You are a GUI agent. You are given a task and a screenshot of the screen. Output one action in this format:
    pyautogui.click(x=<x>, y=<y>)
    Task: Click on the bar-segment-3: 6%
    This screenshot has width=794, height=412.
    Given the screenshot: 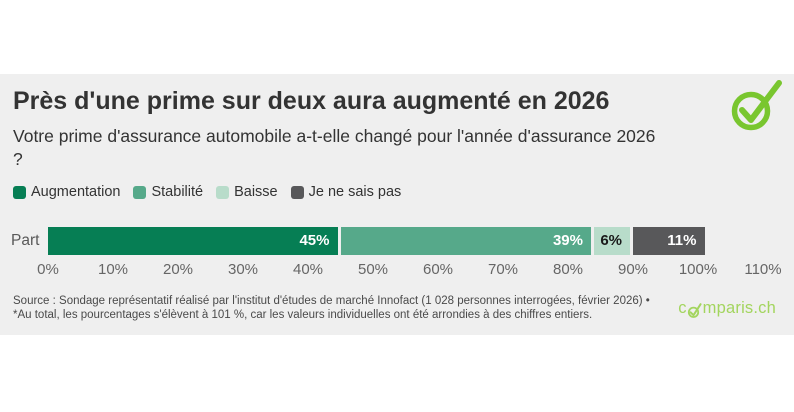 What is the action you would take?
    pyautogui.click(x=613, y=241)
    